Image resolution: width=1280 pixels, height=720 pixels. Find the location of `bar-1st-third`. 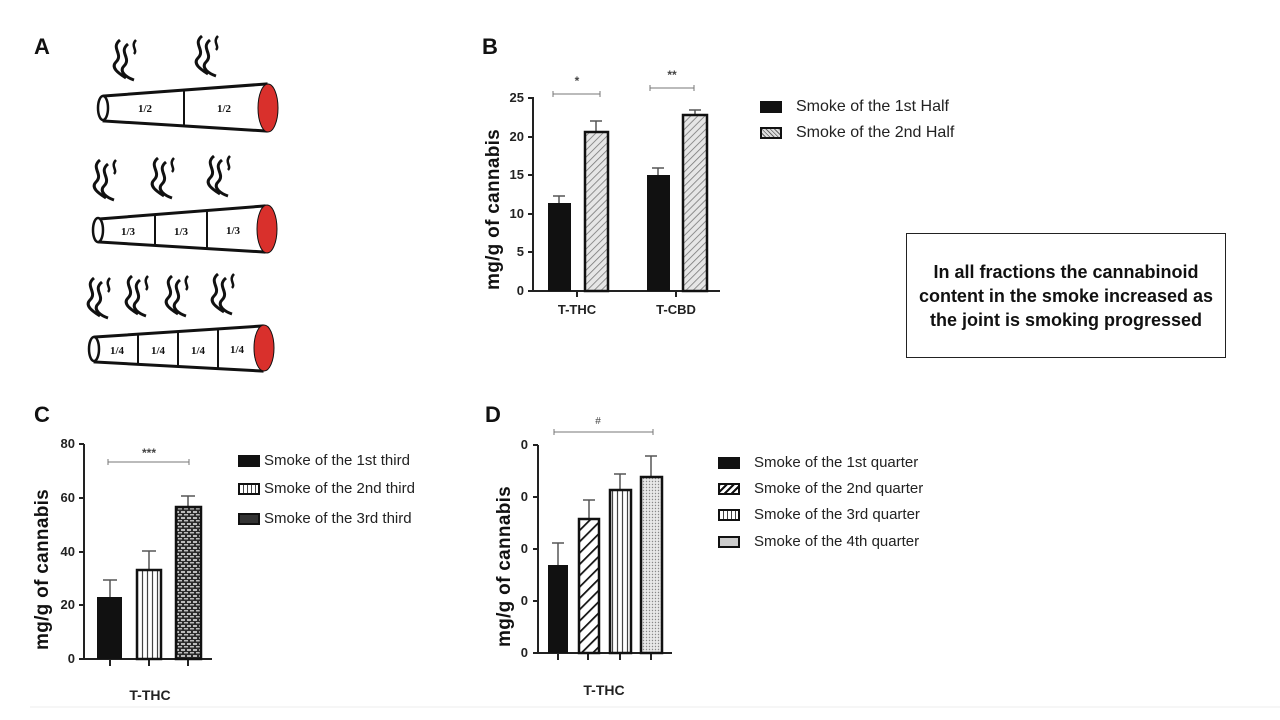

bar-1st-third is located at coordinates (109, 628).